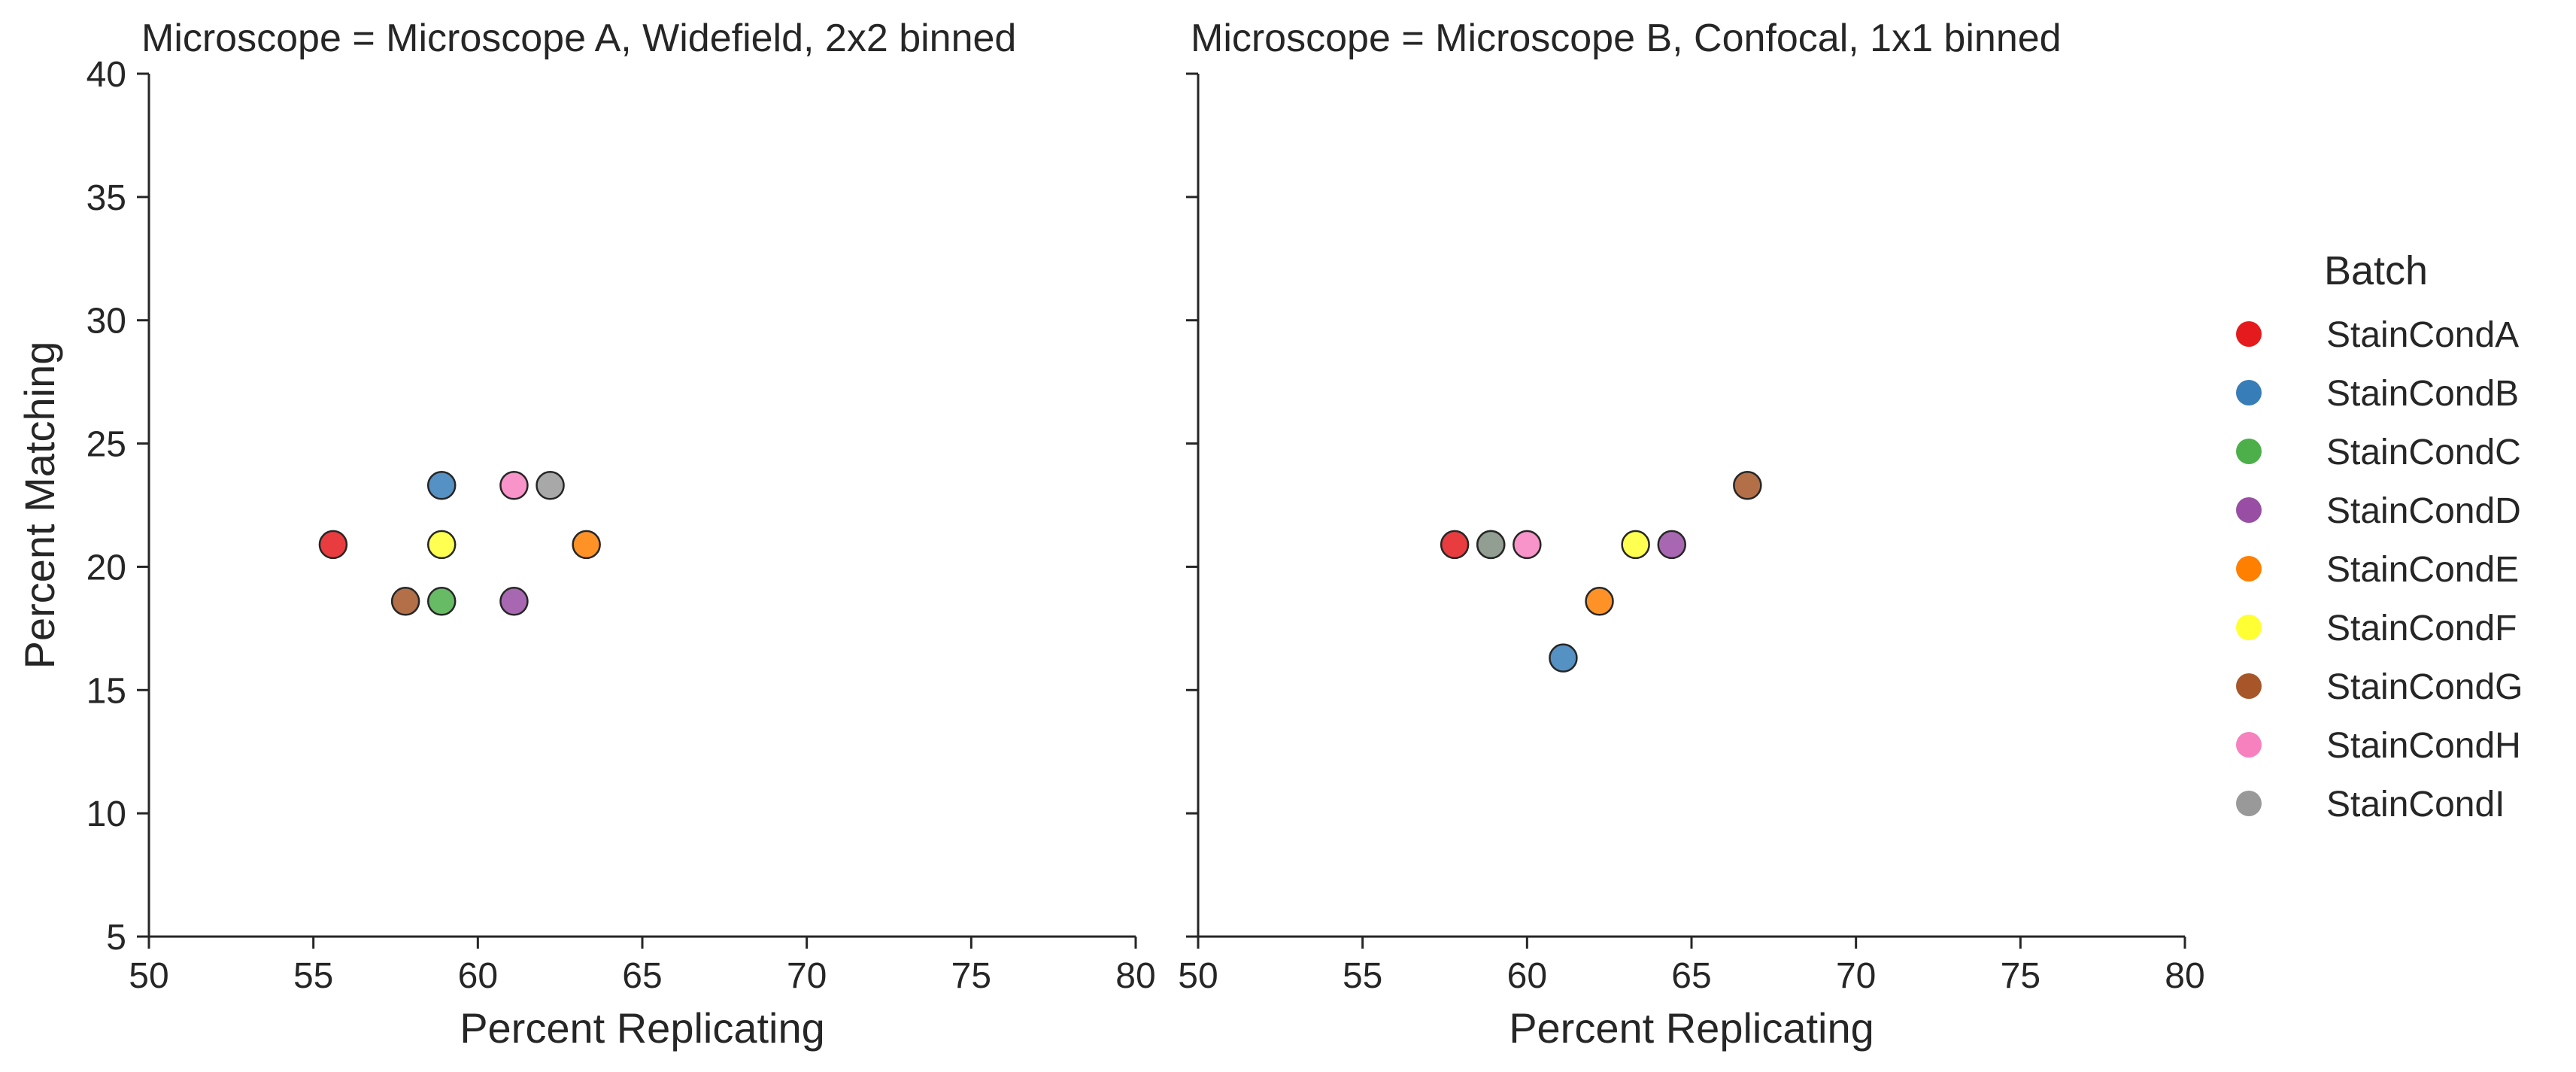  I want to click on legend-label: StainCondI, so click(2415, 805).